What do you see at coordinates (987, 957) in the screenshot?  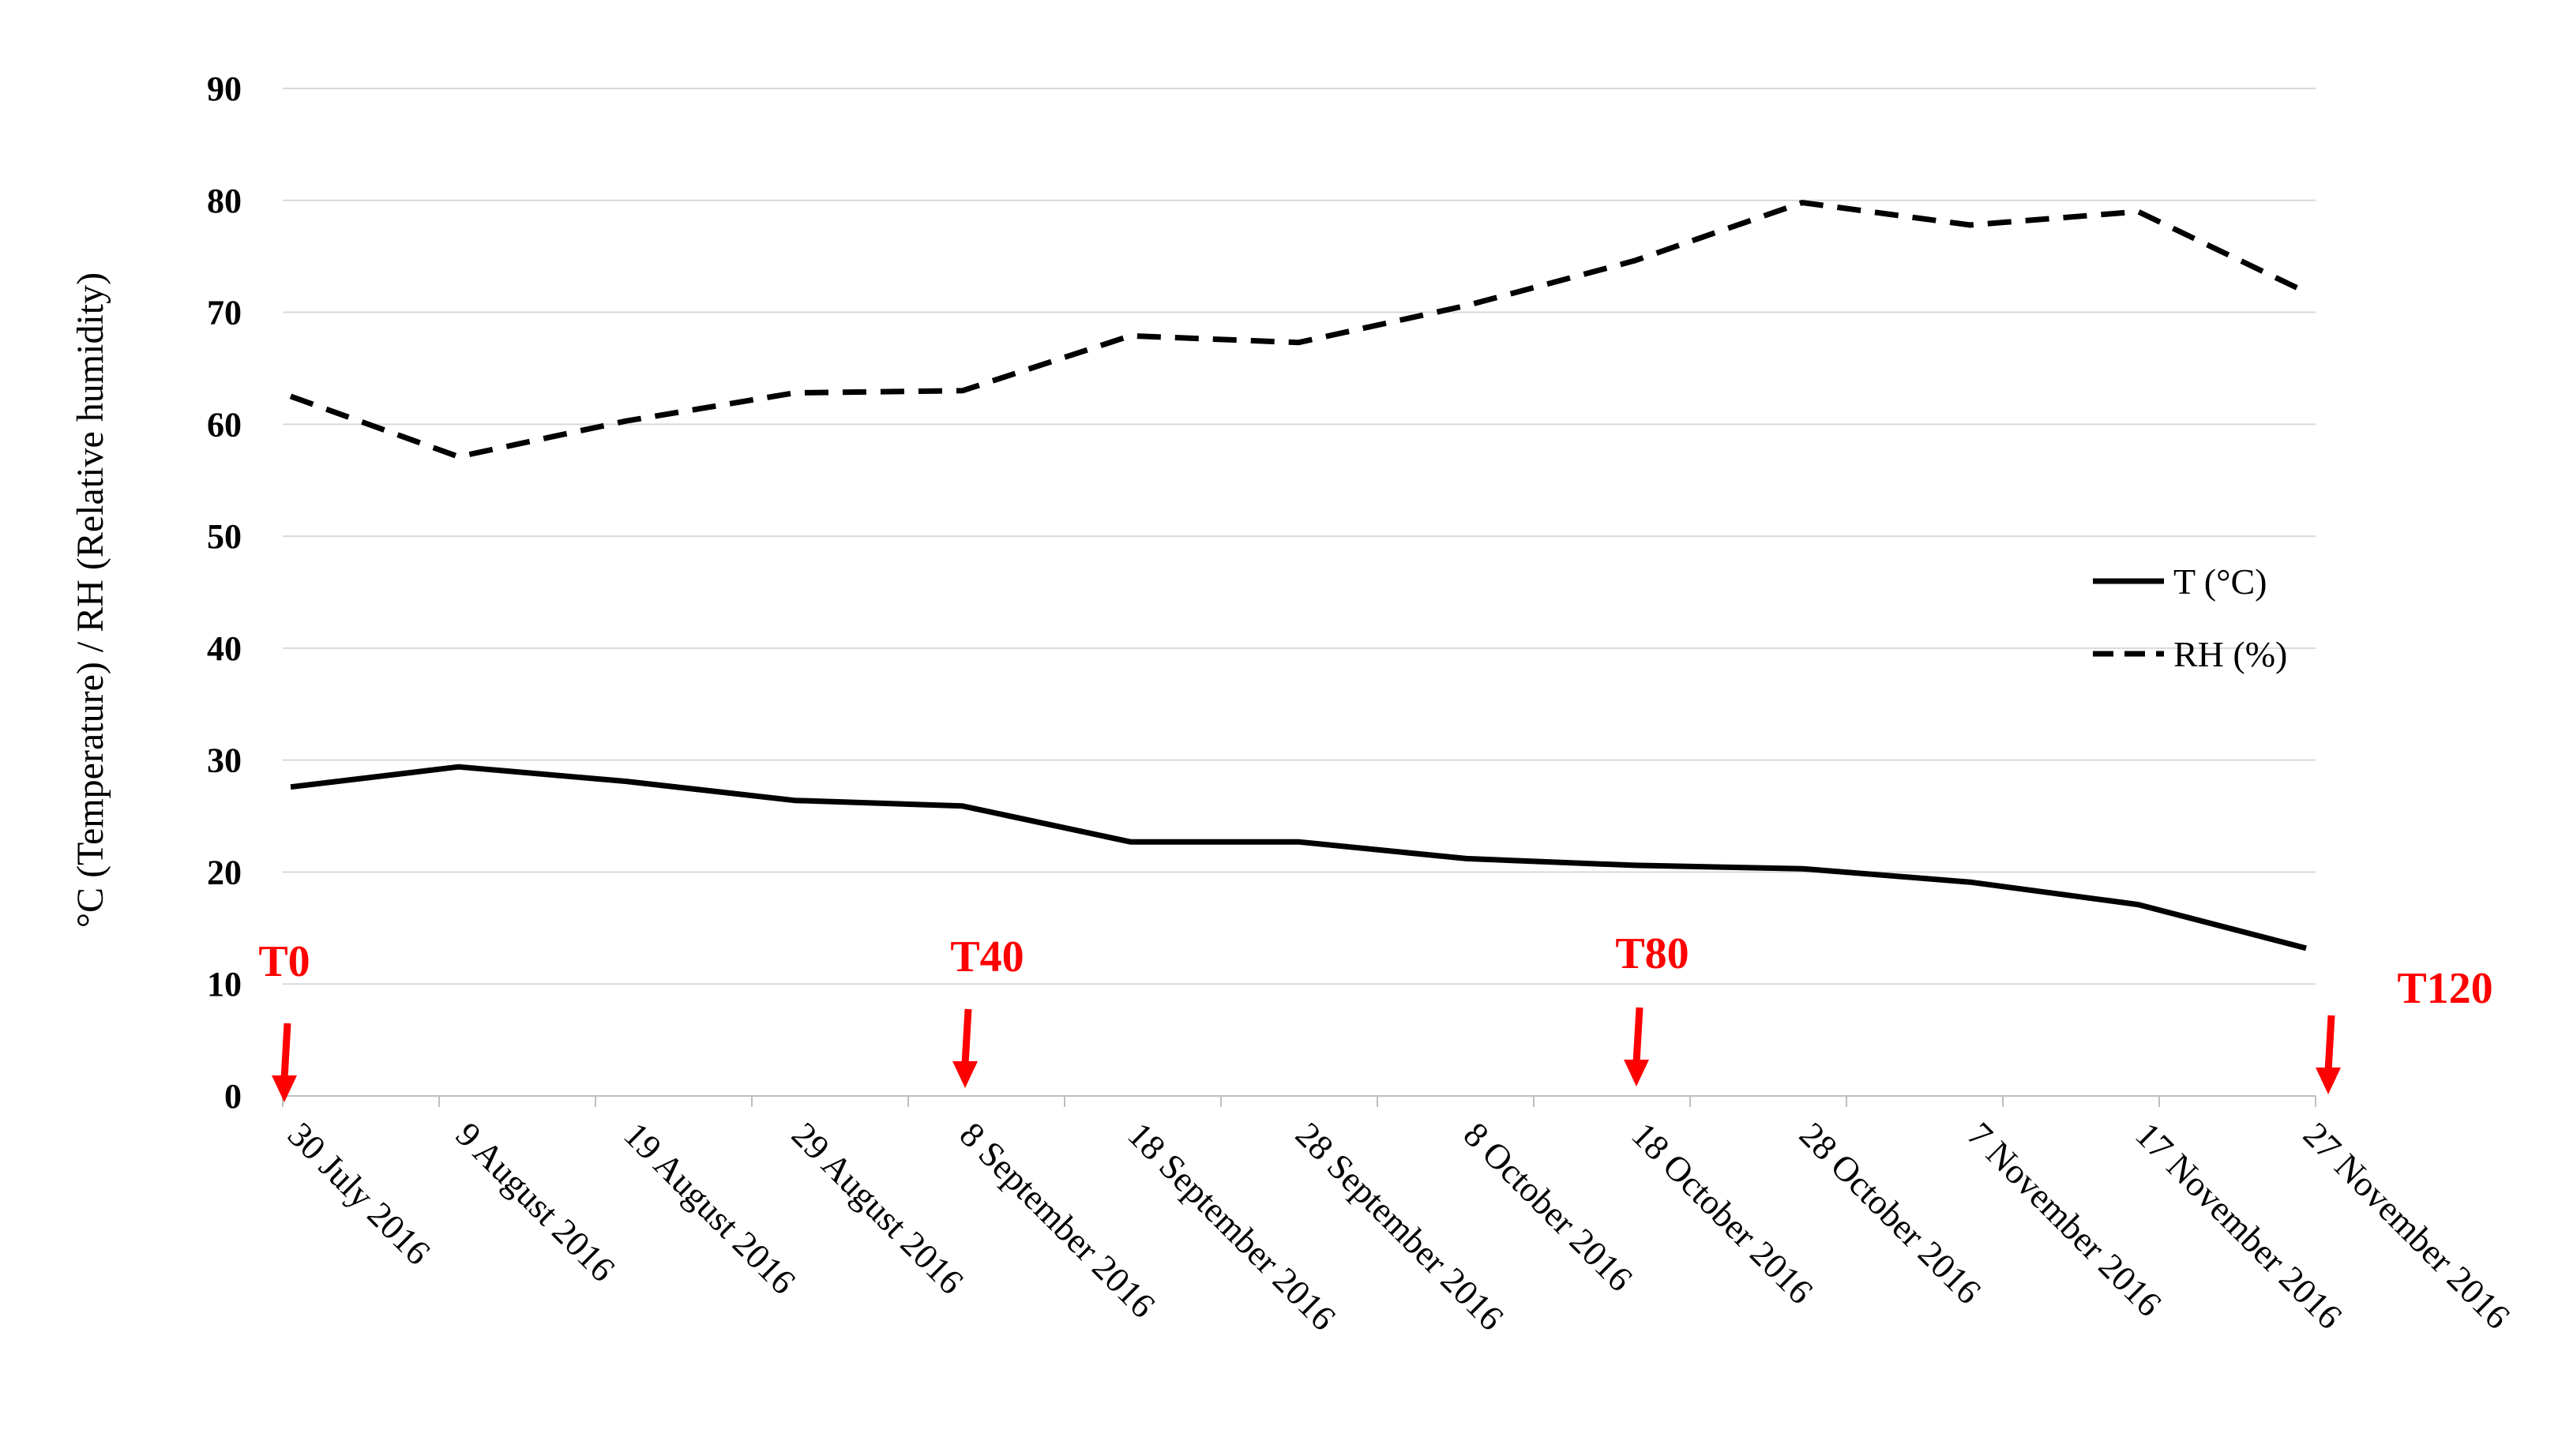 I see `milestone-label: T40` at bounding box center [987, 957].